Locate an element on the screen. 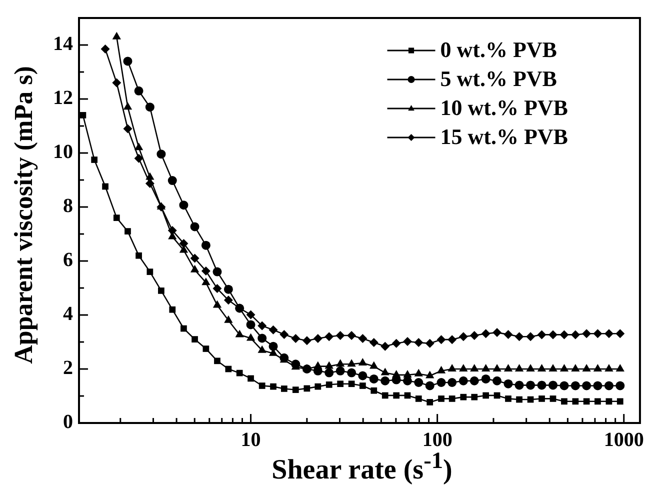  y-tick-label: 10 is located at coordinates (63, 152).